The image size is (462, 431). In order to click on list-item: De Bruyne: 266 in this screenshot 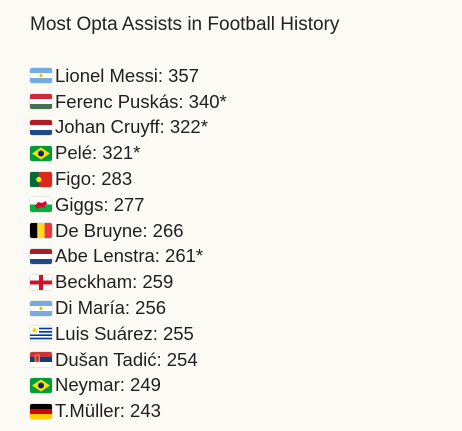, I will do `click(128, 231)`.